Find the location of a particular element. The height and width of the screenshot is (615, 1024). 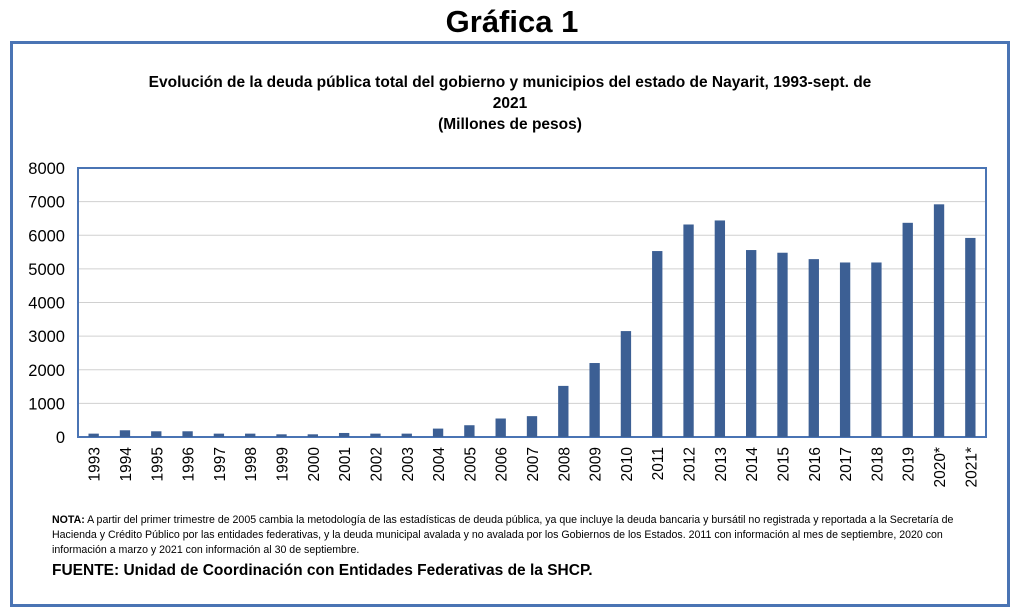

chart-title-line-2: 2021 is located at coordinates (510, 103).